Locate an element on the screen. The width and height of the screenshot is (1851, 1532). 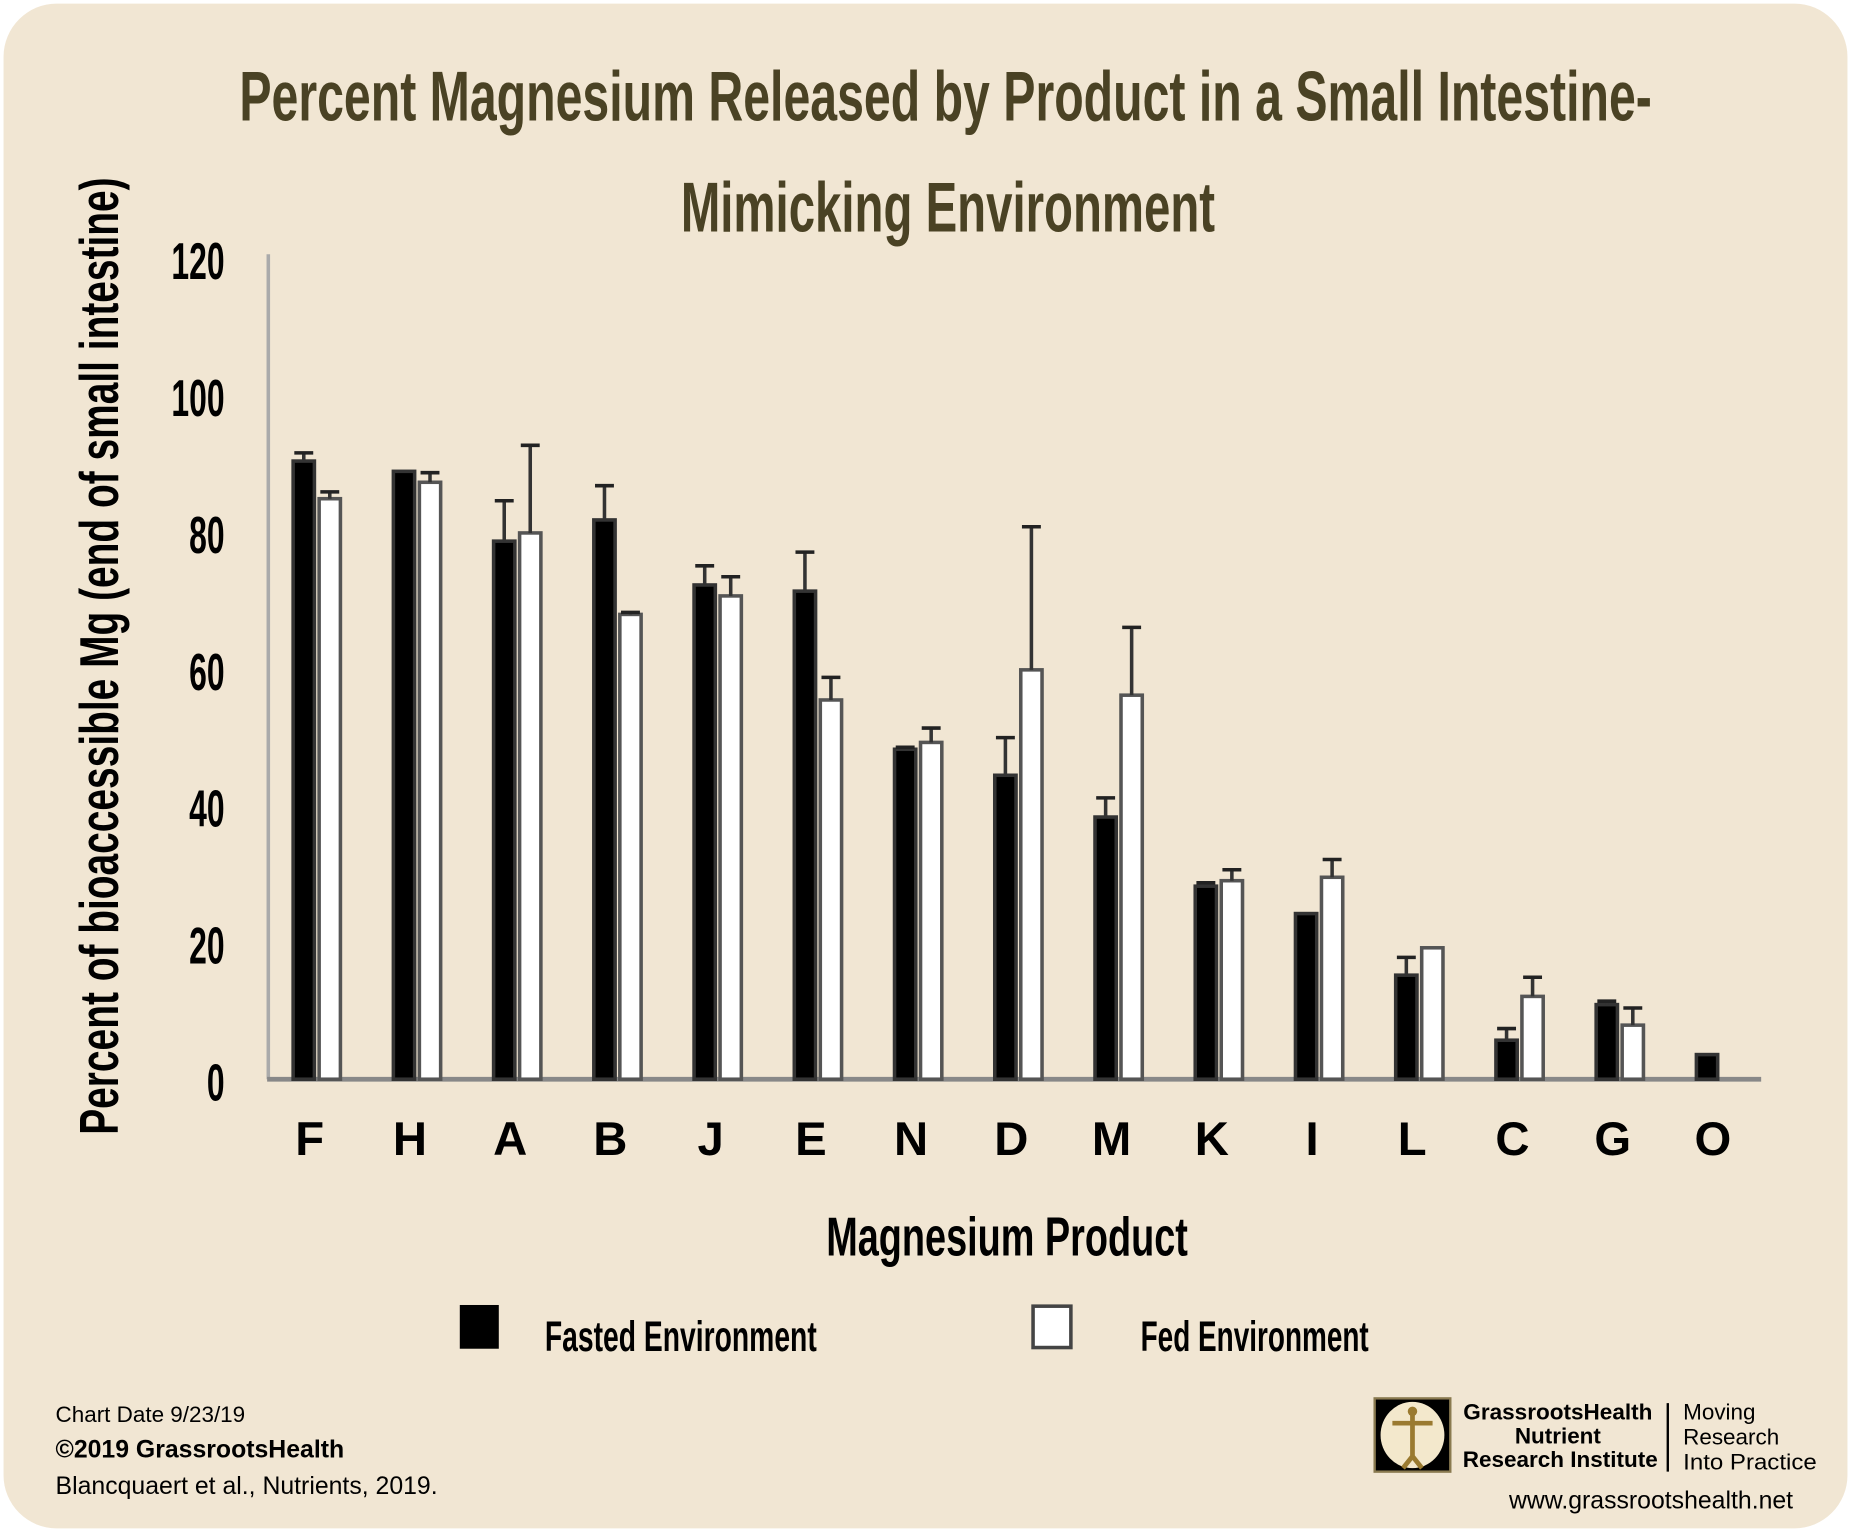
website: www.grassrootshealth.net is located at coordinates (1650, 1500).